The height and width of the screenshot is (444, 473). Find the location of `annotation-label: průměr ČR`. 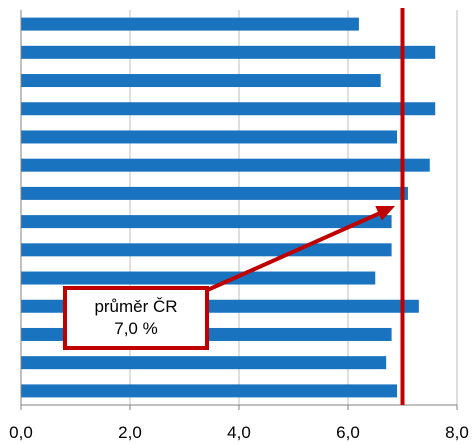

annotation-label: průměr ČR is located at coordinates (135, 306).